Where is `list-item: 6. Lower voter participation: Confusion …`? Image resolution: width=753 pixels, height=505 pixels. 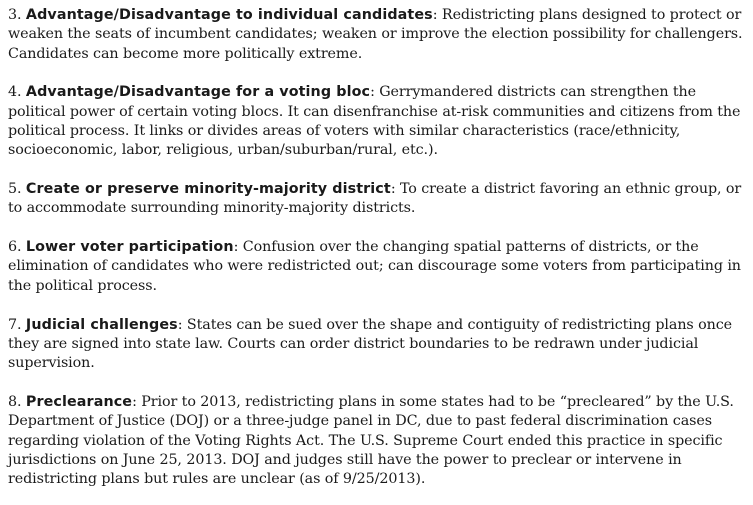
list-item: 6. Lower voter participation: Confusion … is located at coordinates (375, 267).